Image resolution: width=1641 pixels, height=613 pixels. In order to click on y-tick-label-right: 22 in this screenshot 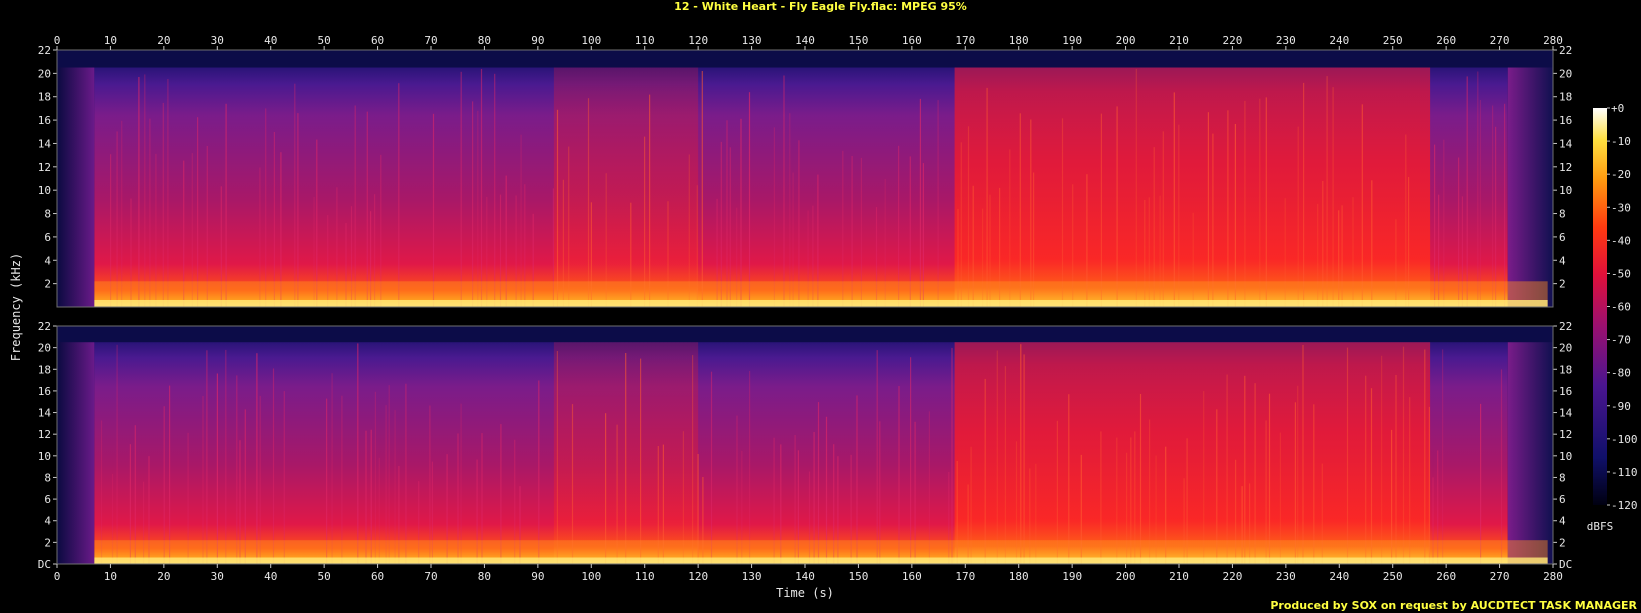, I will do `click(1565, 50)`.